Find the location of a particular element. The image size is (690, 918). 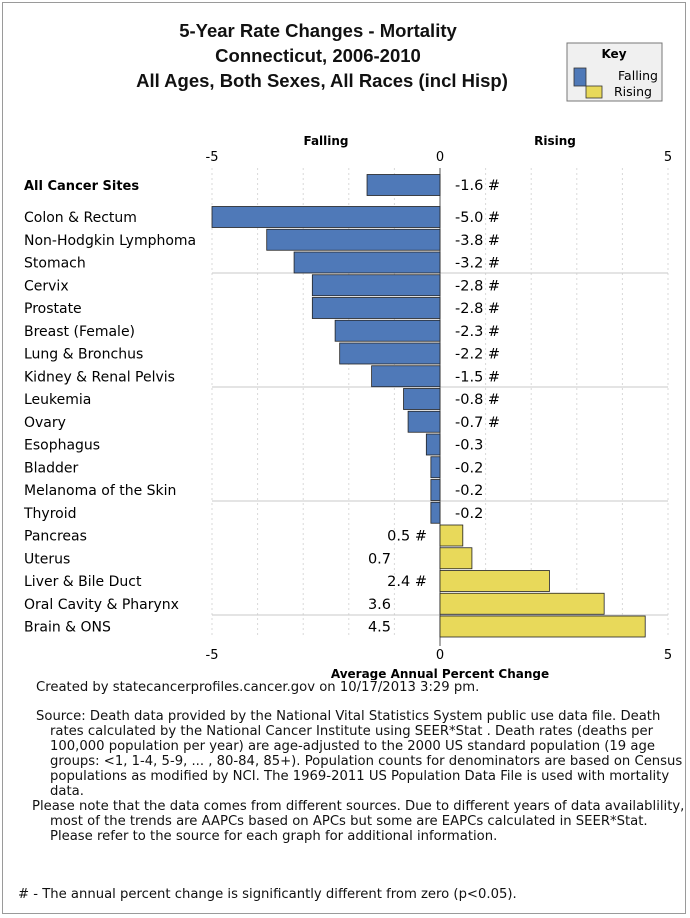

tick-top-5: 5 is located at coordinates (668, 157).